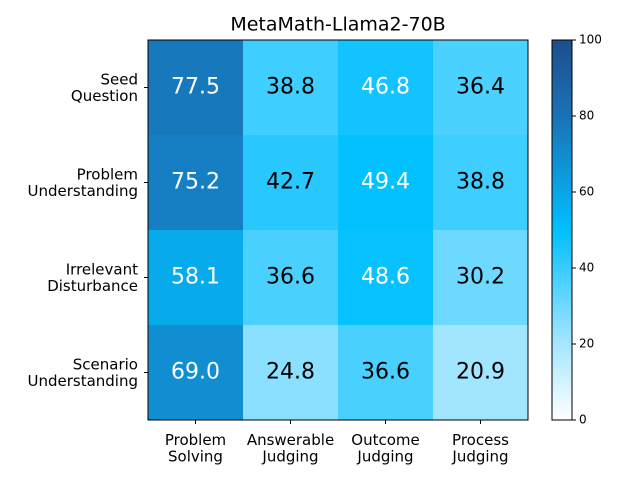  I want to click on cell-label: 24.8, so click(290, 372).